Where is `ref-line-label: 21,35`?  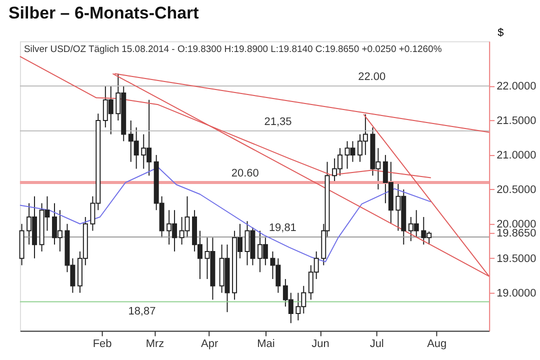
ref-line-label: 21,35 is located at coordinates (278, 122).